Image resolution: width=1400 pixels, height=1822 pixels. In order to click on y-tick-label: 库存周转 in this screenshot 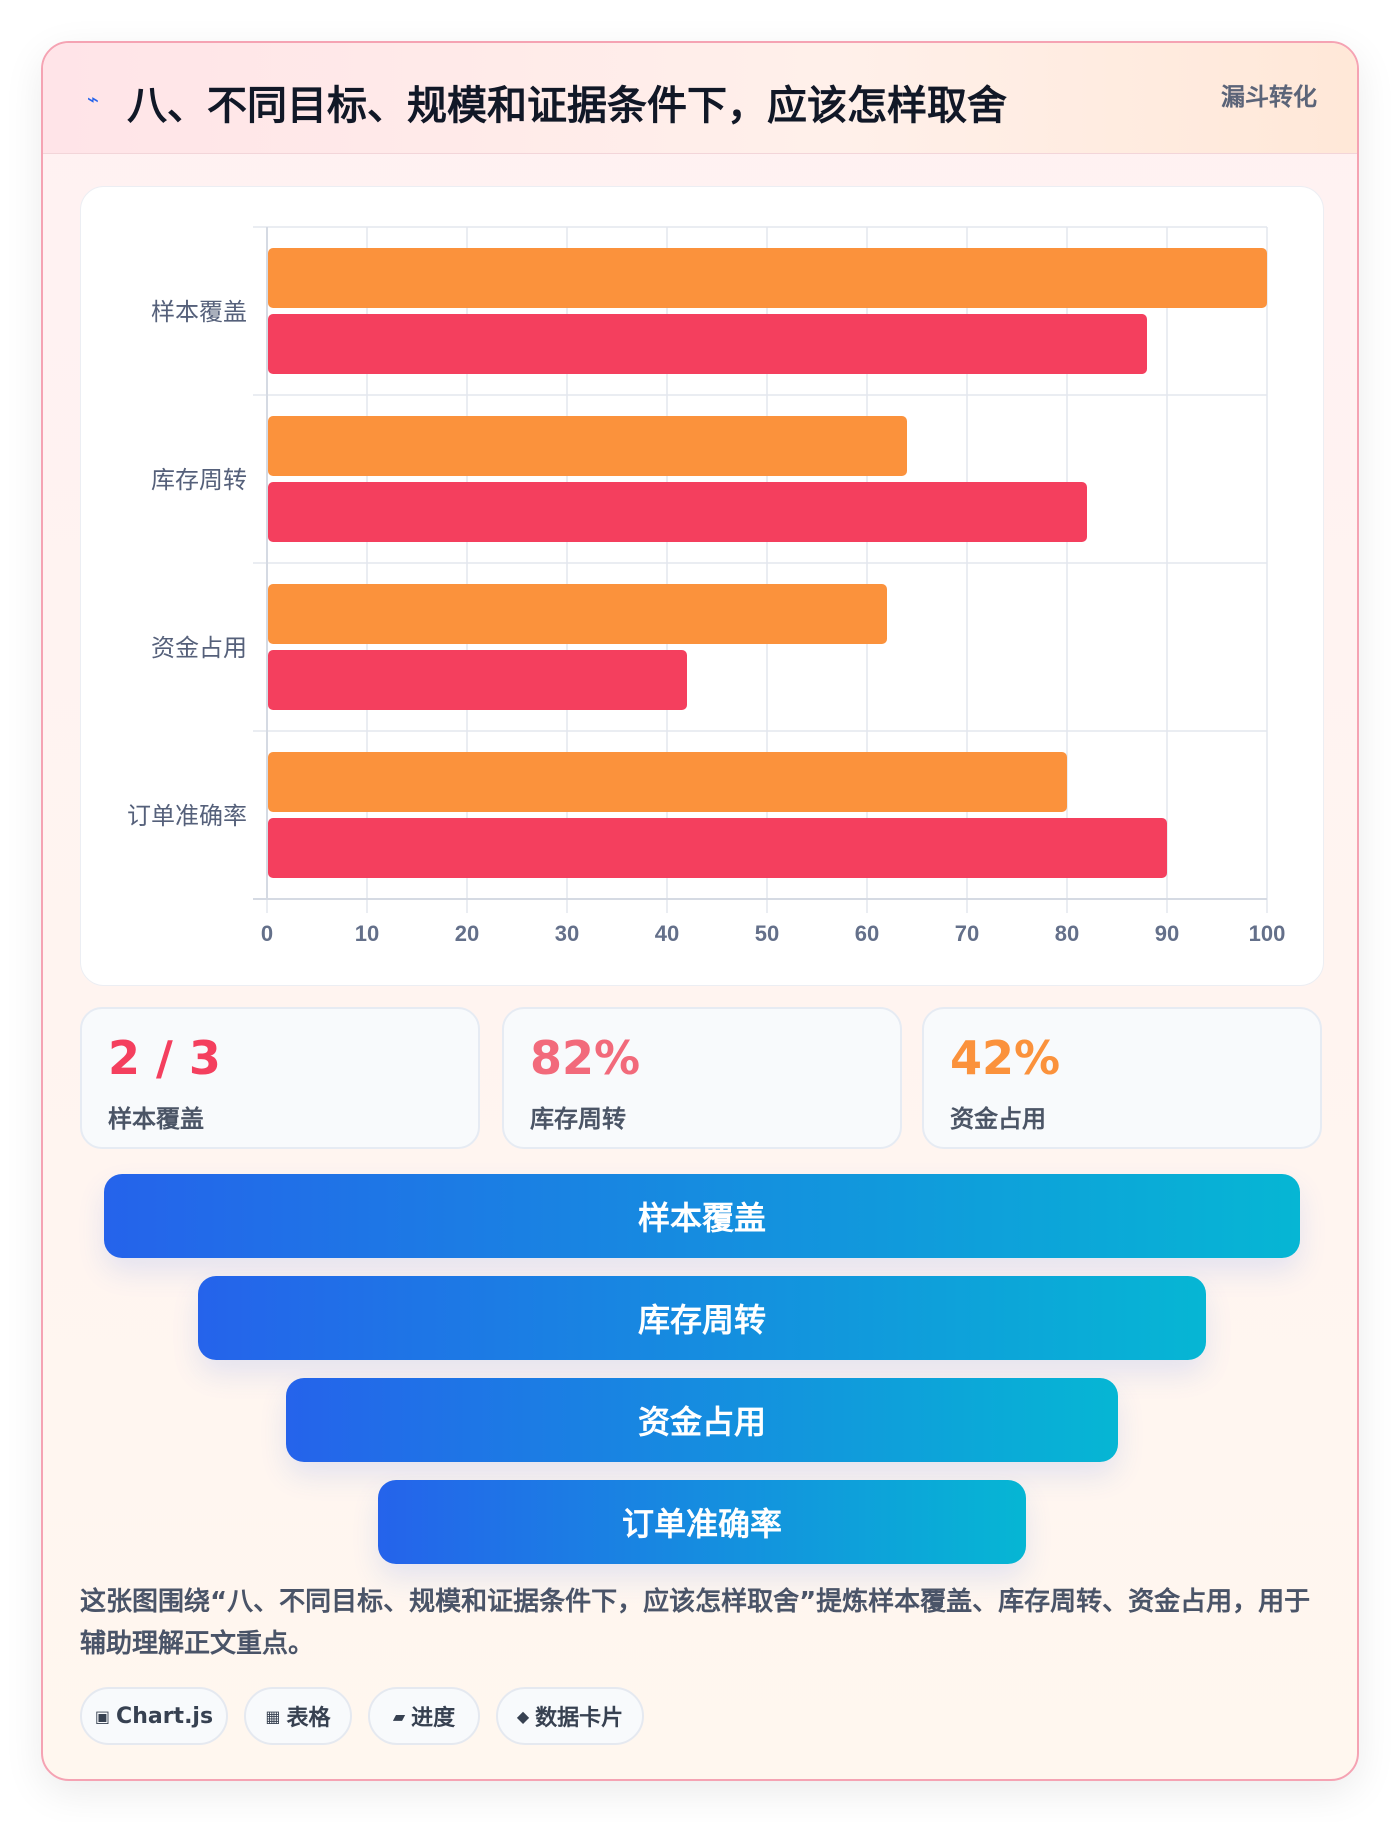, I will do `click(199, 480)`.